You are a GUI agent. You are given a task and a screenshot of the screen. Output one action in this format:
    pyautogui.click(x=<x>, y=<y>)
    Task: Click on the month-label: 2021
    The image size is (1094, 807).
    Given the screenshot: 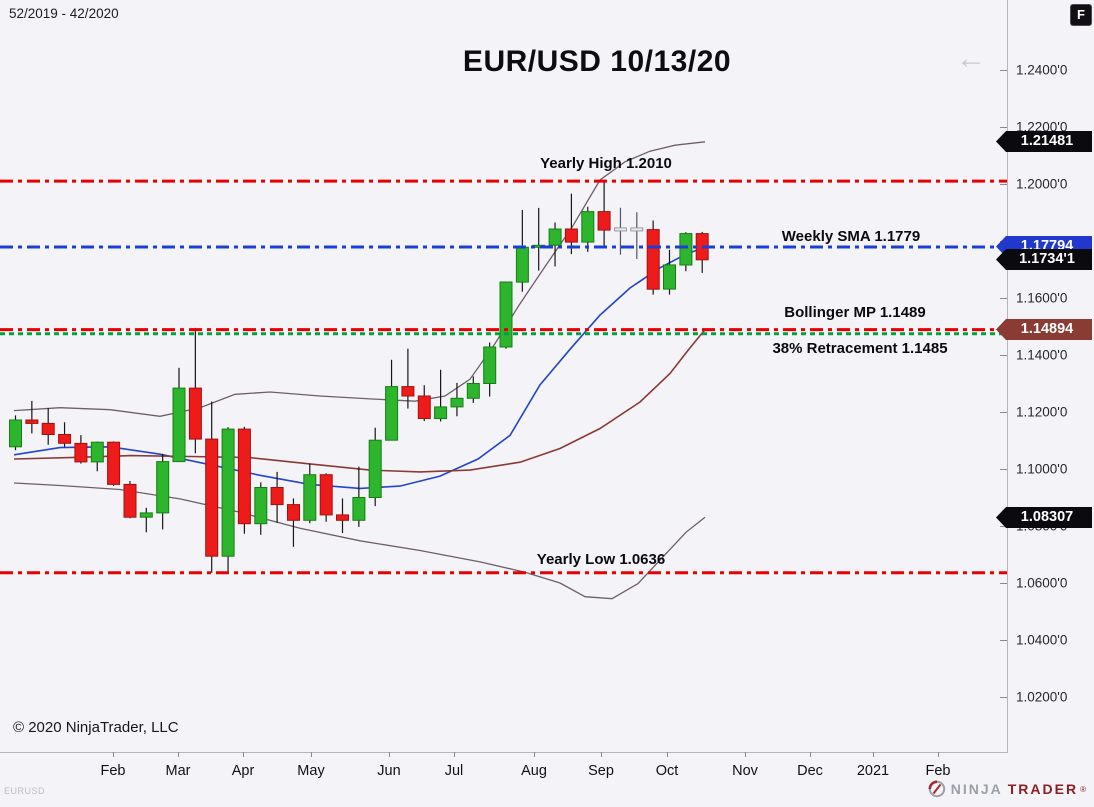 What is the action you would take?
    pyautogui.click(x=873, y=771)
    